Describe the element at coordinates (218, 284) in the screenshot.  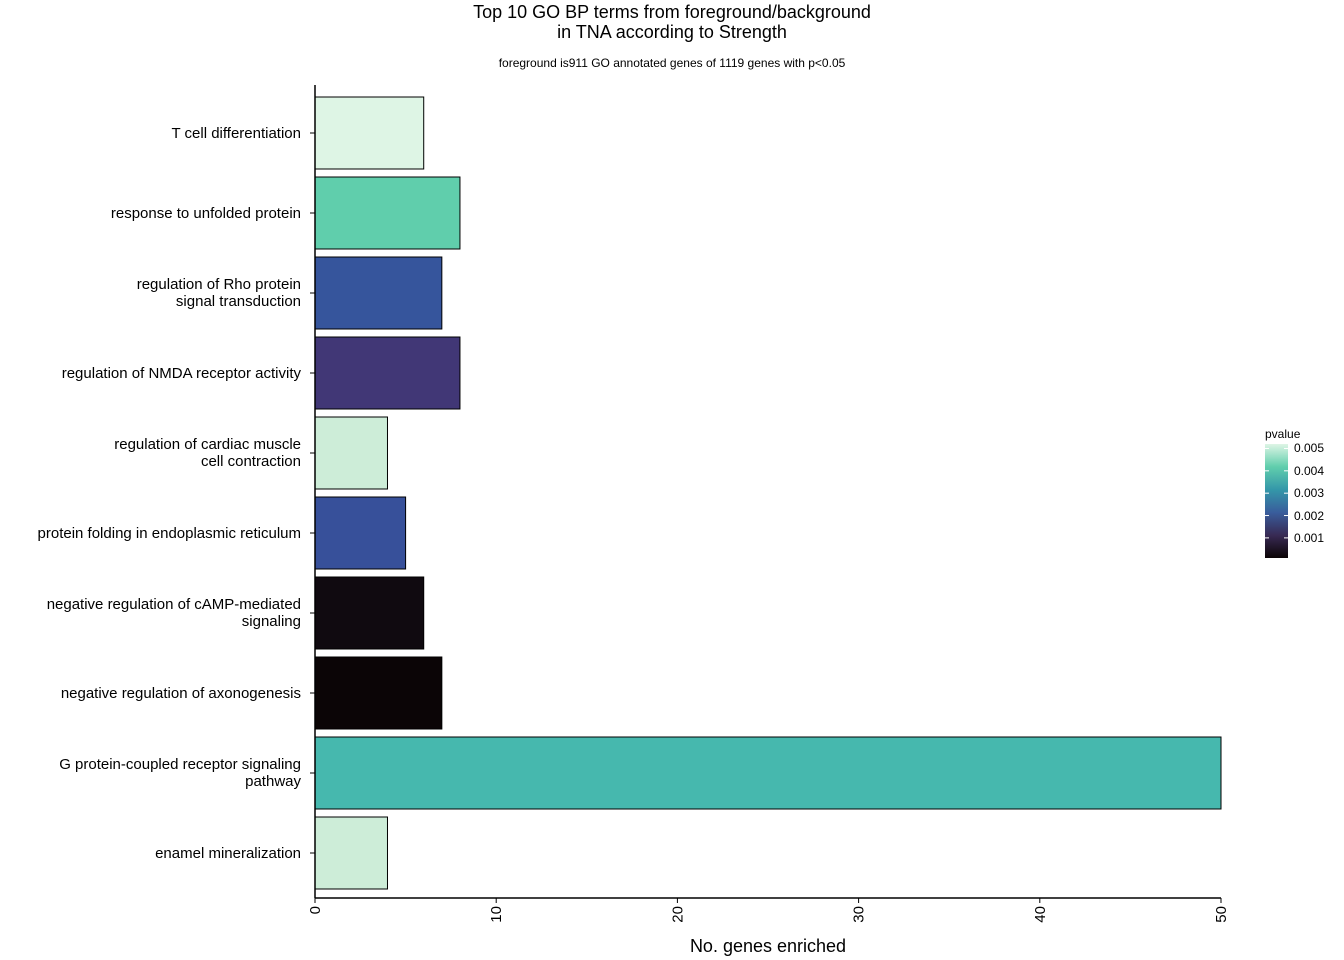
I see `y-tick-label-line: regulation of Rho protein` at that location.